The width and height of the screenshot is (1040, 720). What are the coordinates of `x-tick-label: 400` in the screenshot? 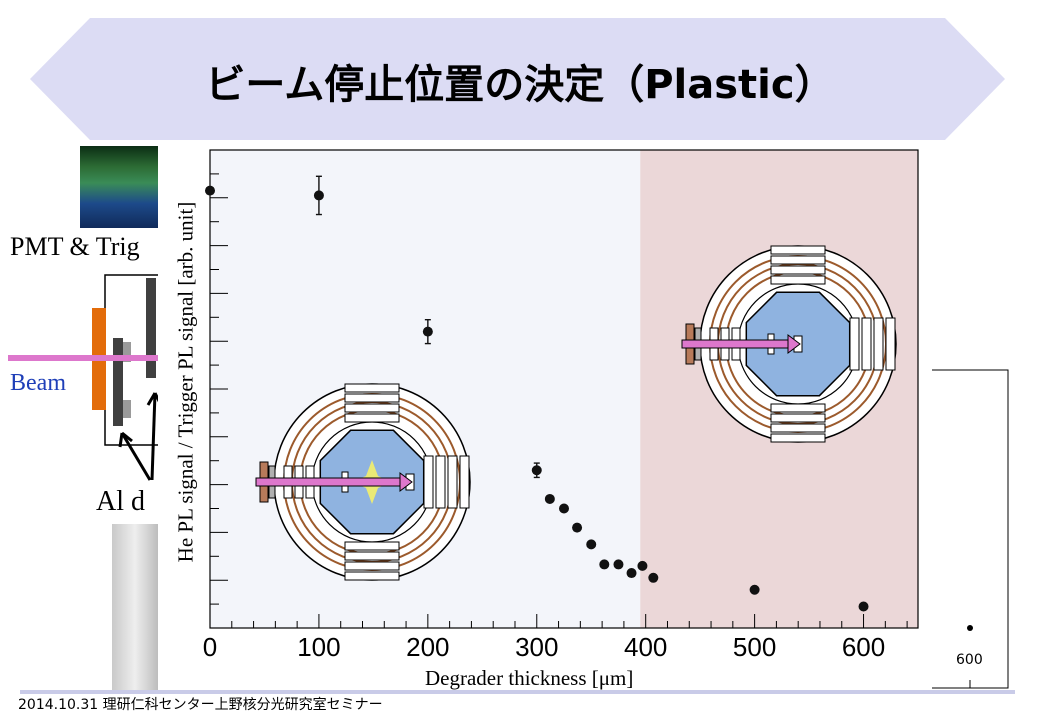 It's located at (645, 647).